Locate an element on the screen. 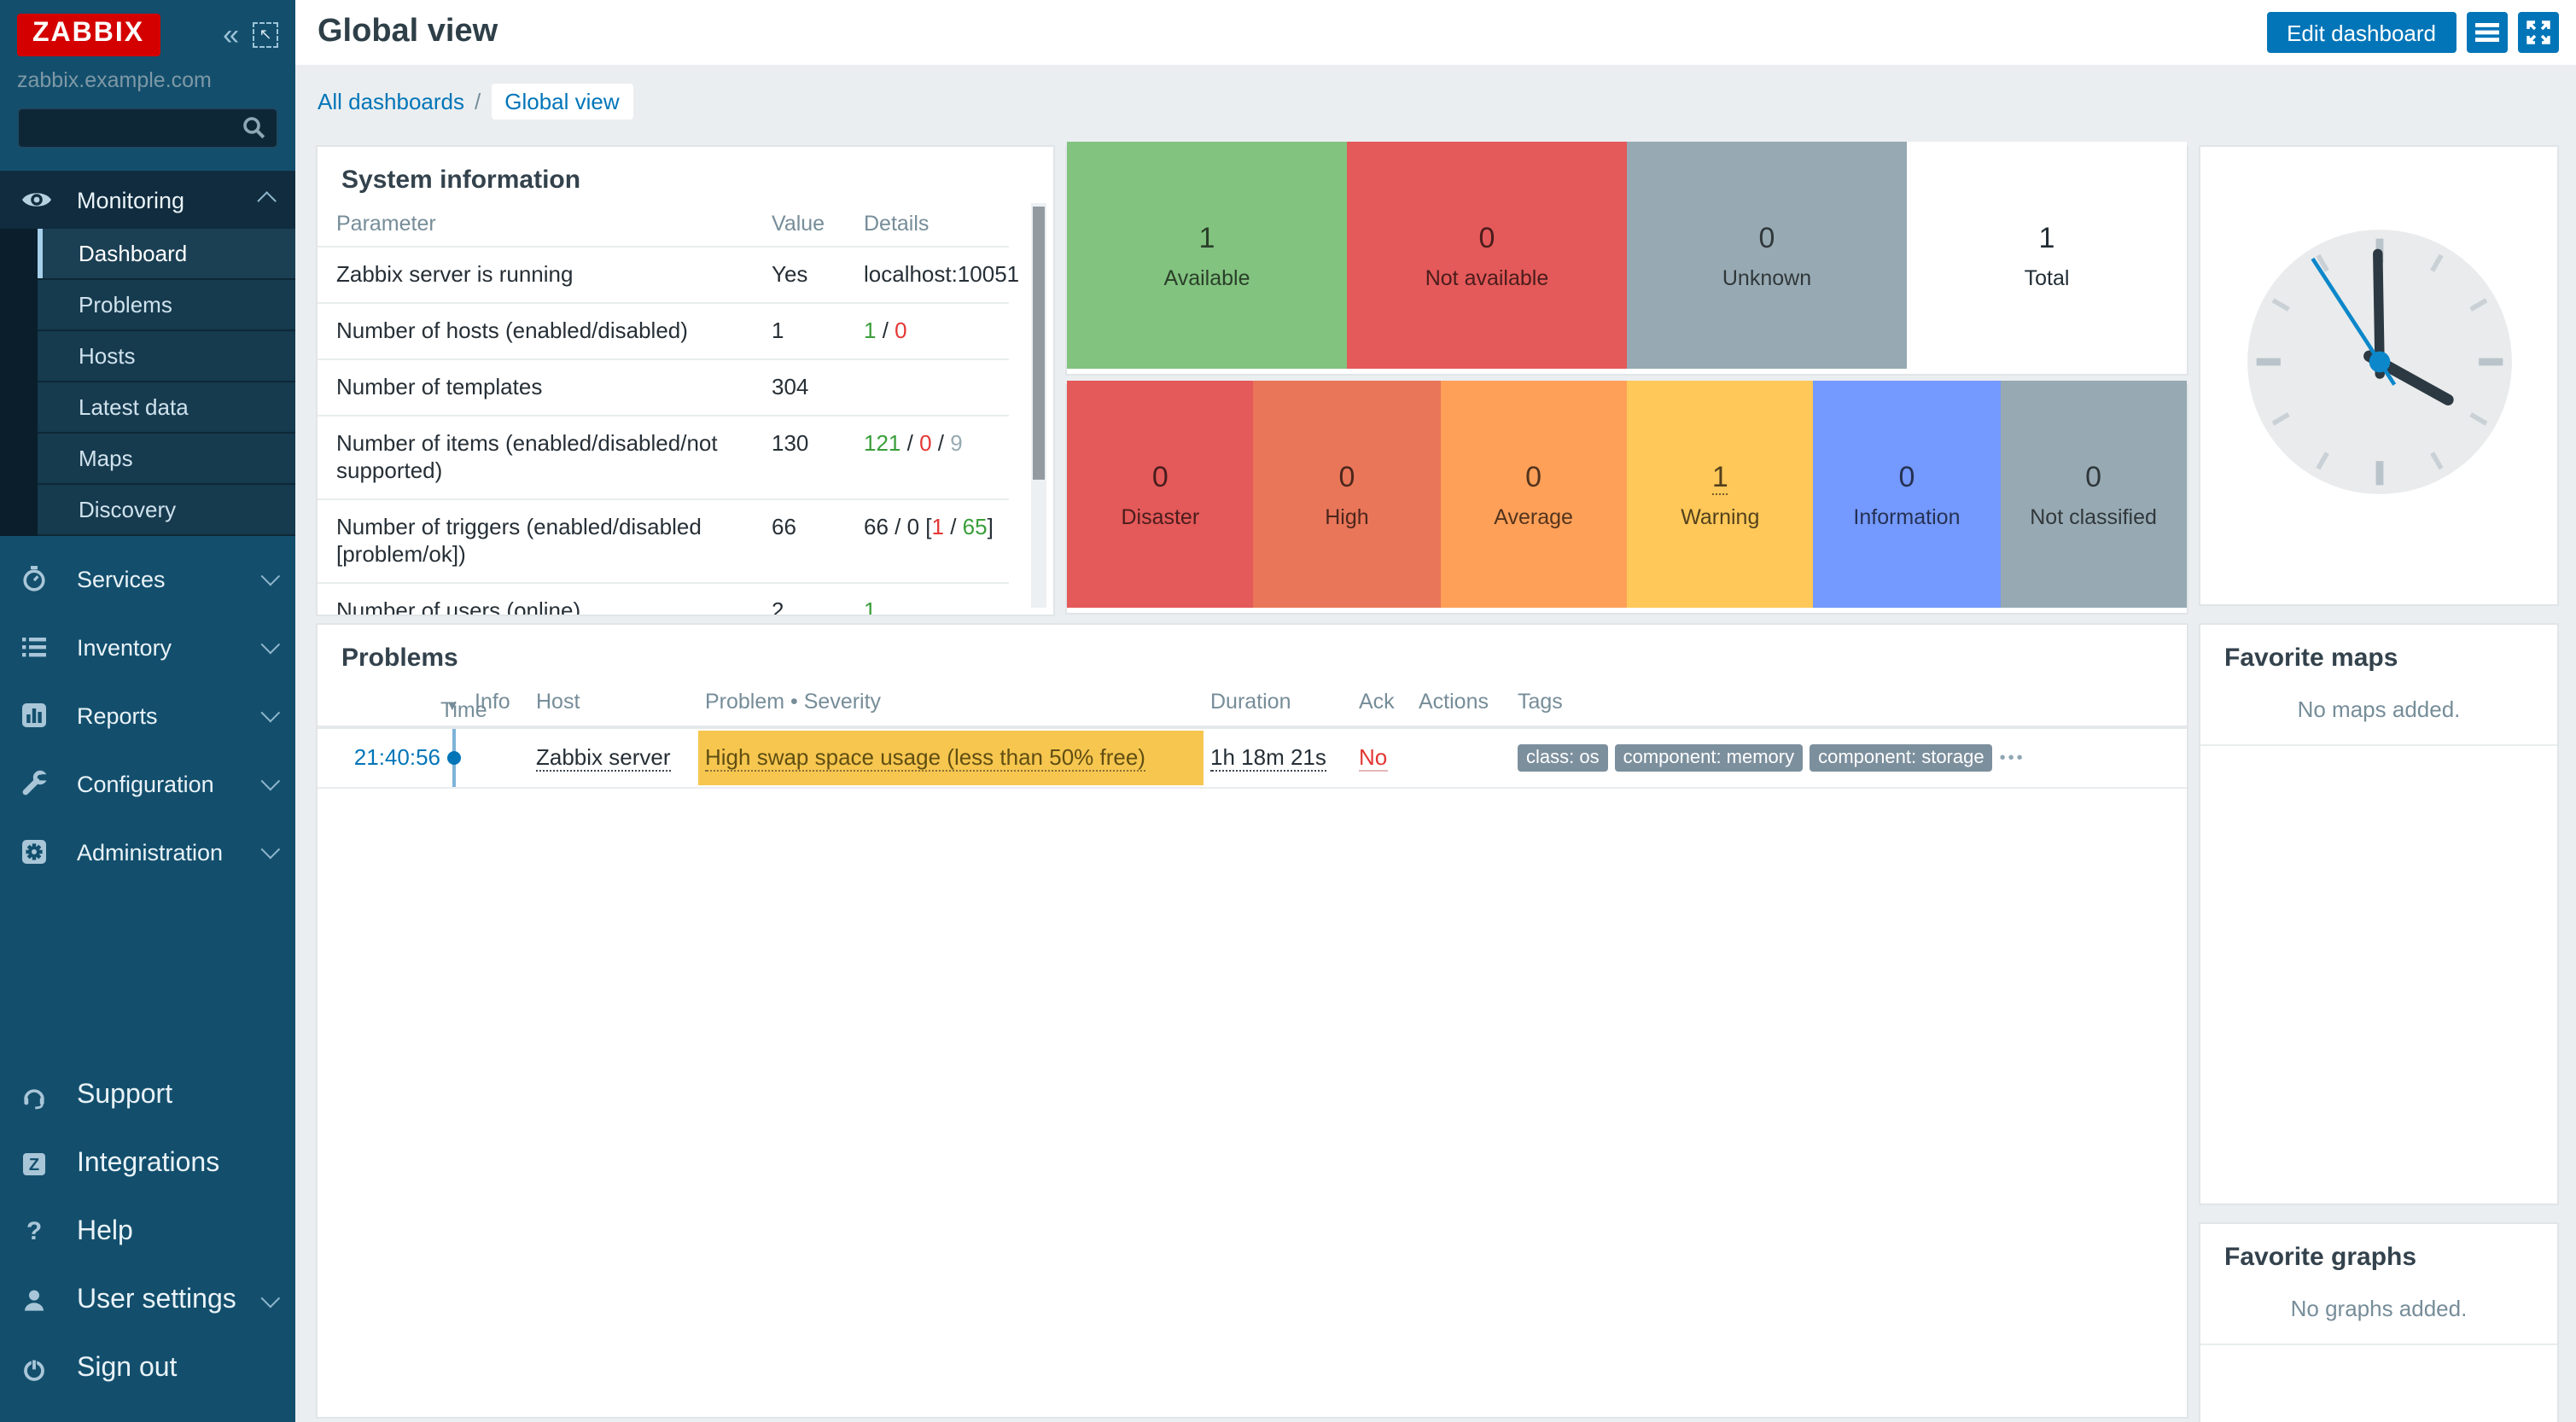 Image resolution: width=2576 pixels, height=1422 pixels. column-header-host: Host is located at coordinates (558, 702).